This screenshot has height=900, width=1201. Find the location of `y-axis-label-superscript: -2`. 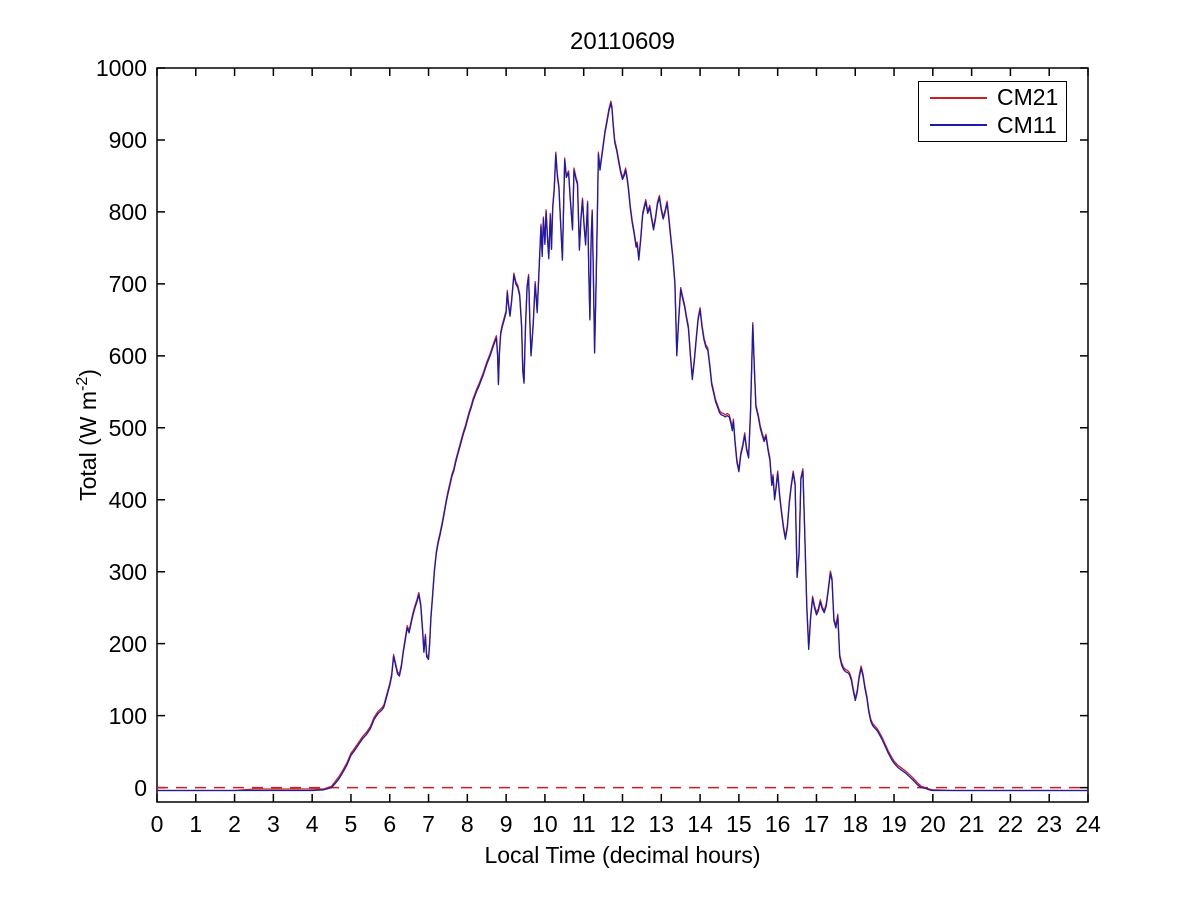

y-axis-label-superscript: -2 is located at coordinates (83, 384).